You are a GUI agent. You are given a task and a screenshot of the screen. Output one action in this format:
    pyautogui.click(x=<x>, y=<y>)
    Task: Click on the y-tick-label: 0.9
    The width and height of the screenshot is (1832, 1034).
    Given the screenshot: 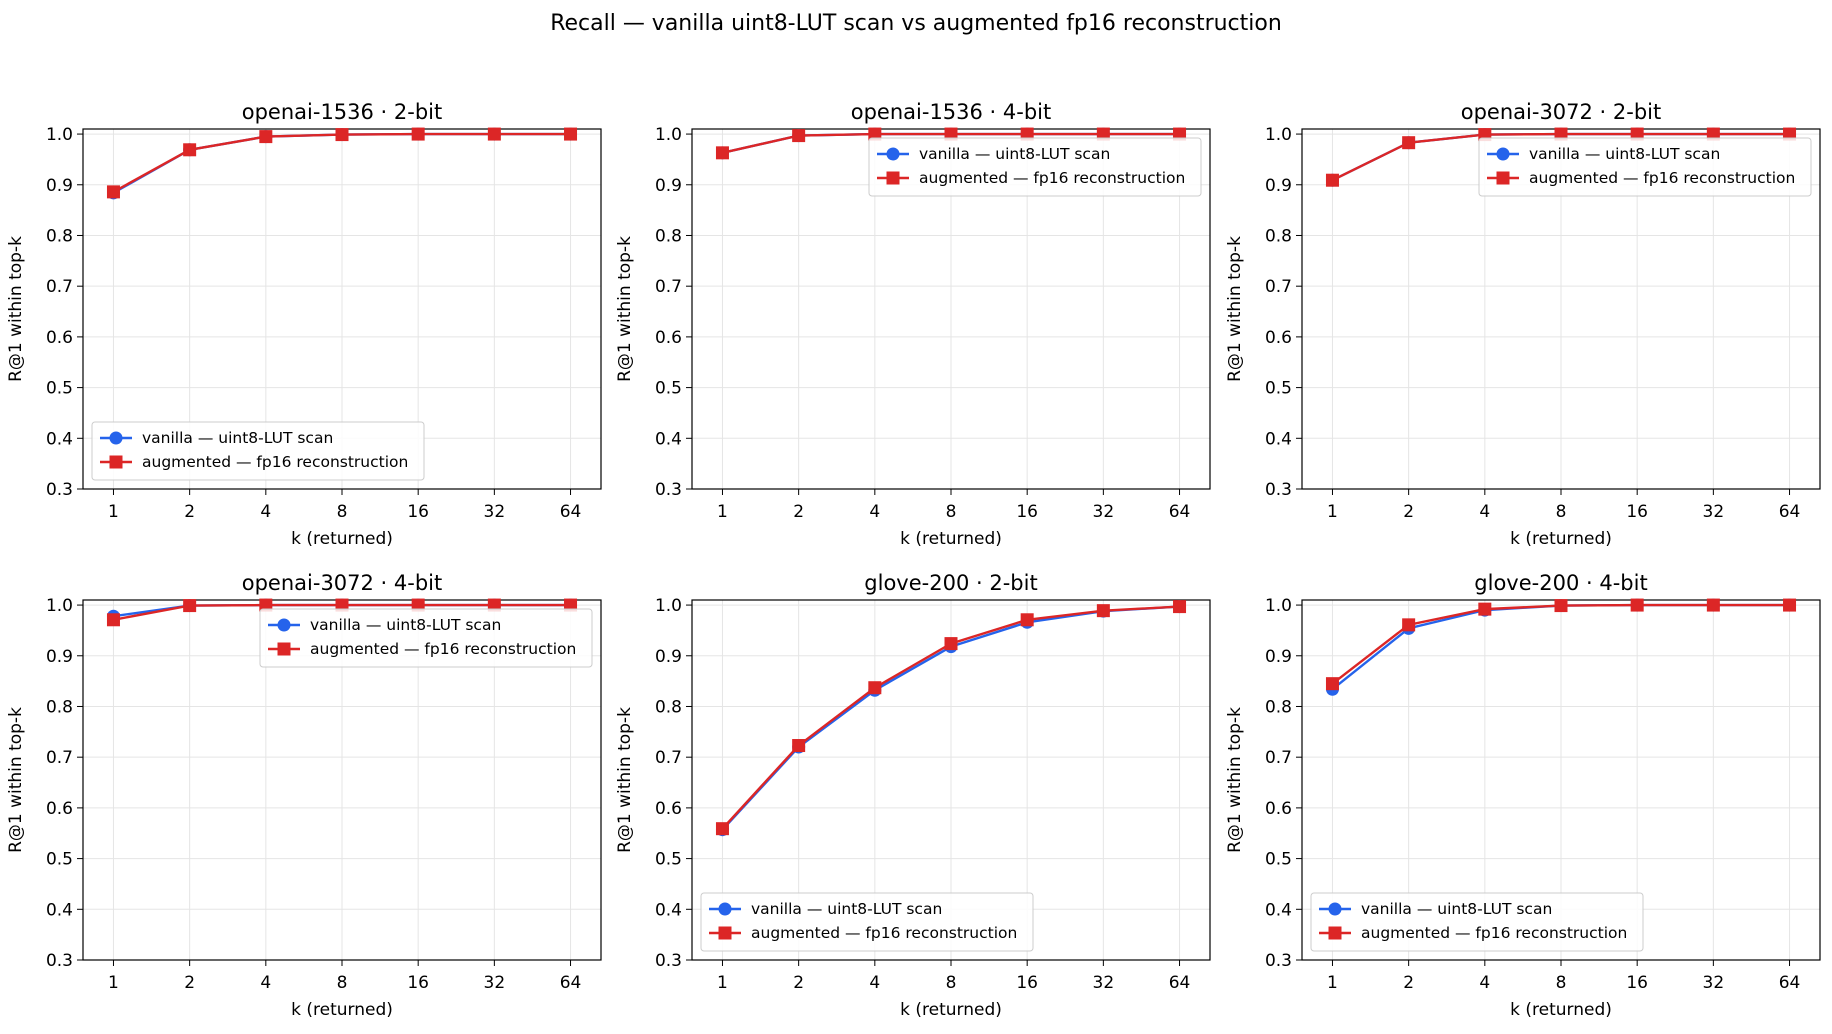 What is the action you would take?
    pyautogui.click(x=59, y=657)
    